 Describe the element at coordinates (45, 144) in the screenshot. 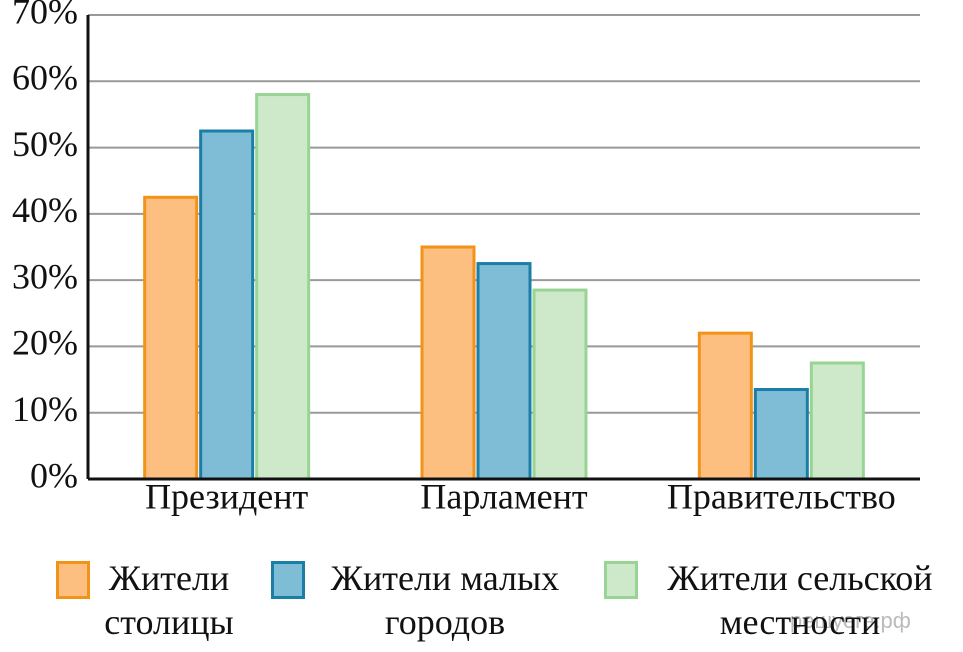

I see `y-tick-label: 50%` at that location.